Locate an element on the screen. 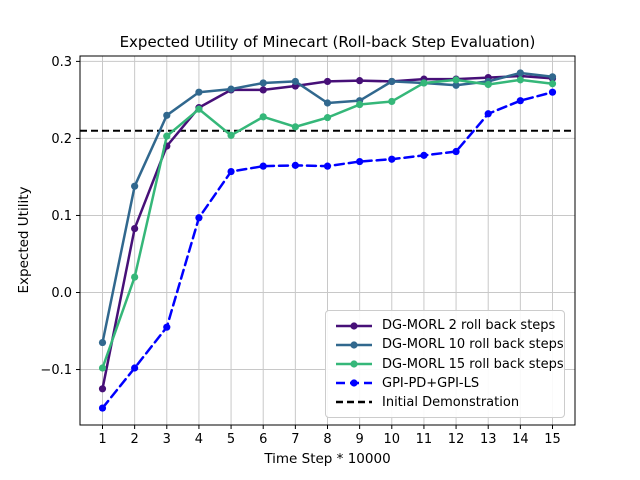 This screenshot has width=640, height=480. x-axis-label: Time Step * 10000 is located at coordinates (327, 459).